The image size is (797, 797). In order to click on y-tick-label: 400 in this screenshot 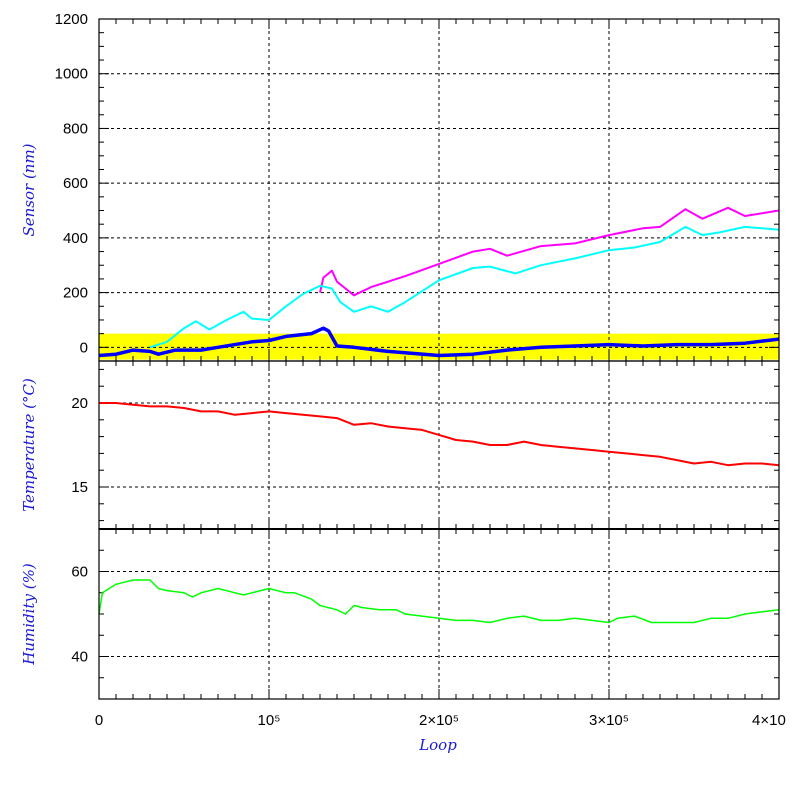, I will do `click(75, 238)`.